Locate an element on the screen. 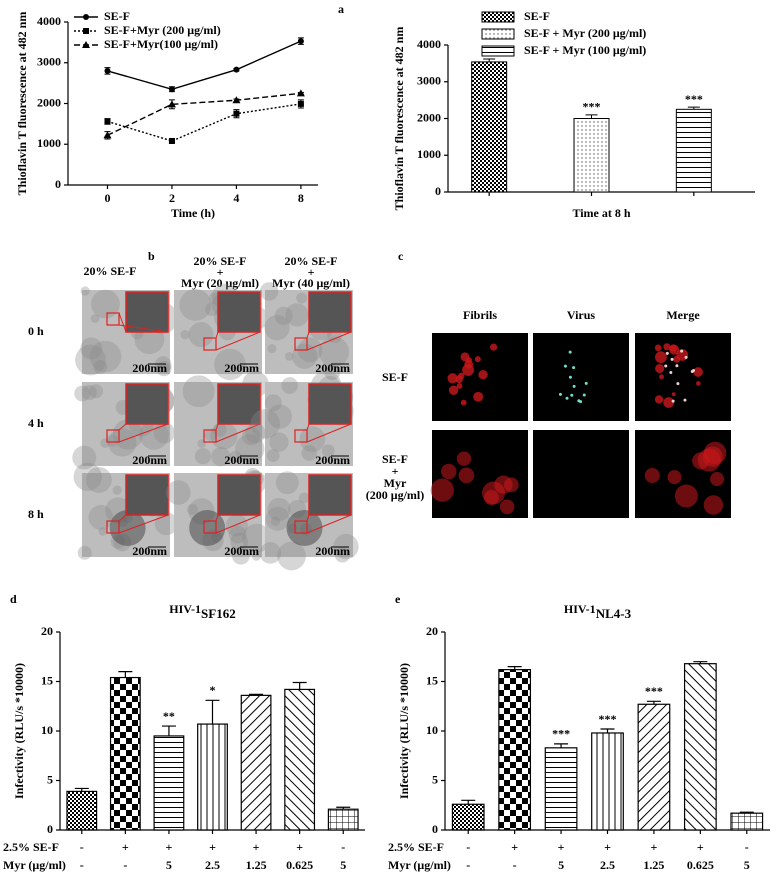 The image size is (784, 877). y-tick-label: 5 is located at coordinates (435, 779).